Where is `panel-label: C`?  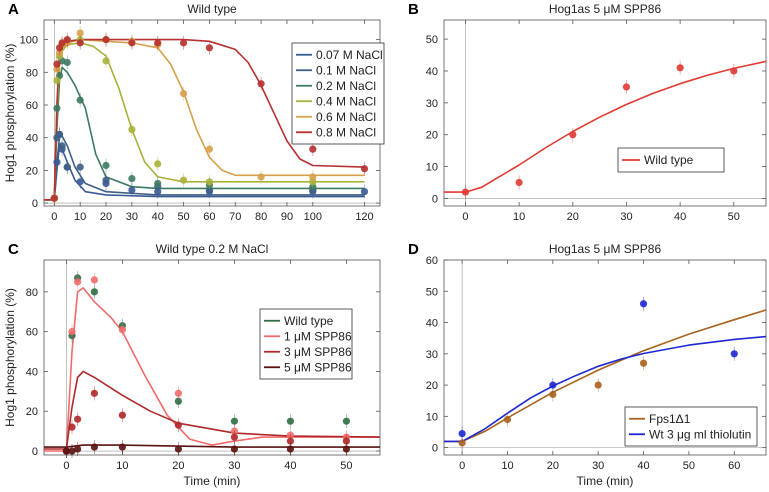
panel-label: C is located at coordinates (13, 249).